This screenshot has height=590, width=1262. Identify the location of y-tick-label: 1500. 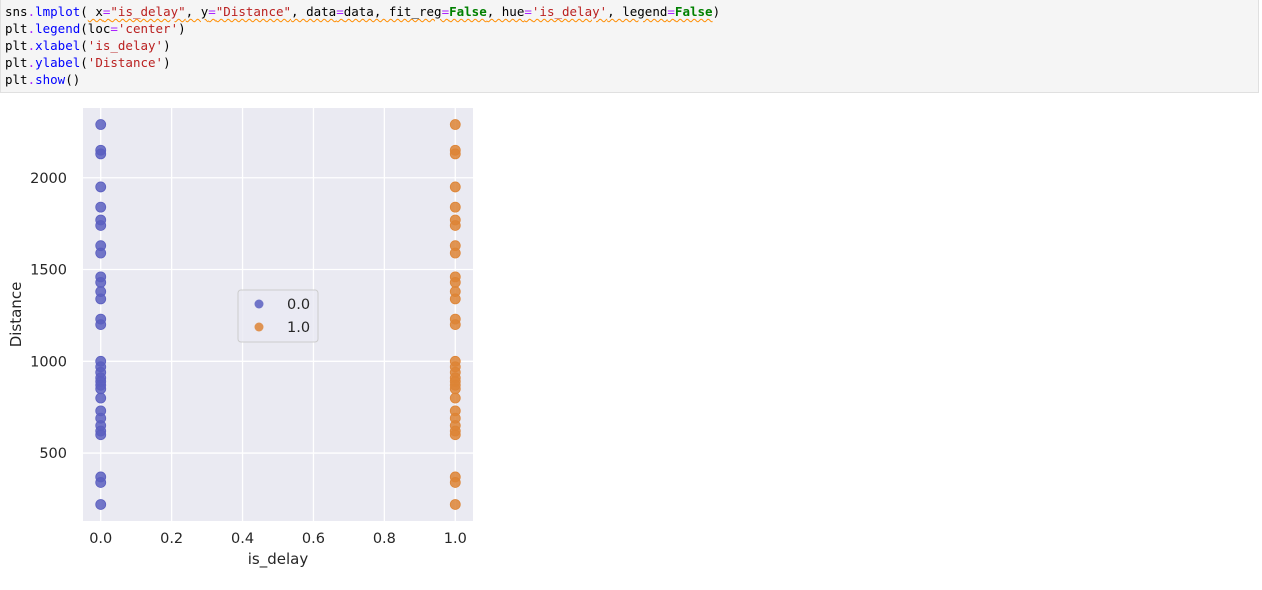
(48, 271).